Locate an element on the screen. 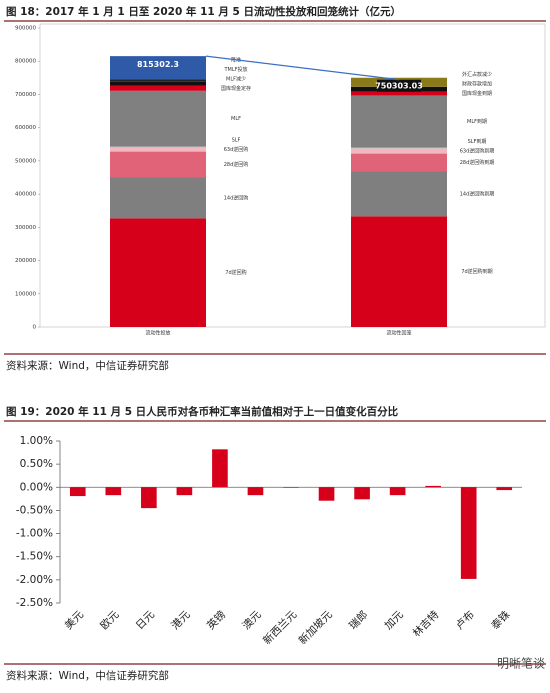 The image size is (550, 693). x-tick-label: 澳元 is located at coordinates (252, 620).